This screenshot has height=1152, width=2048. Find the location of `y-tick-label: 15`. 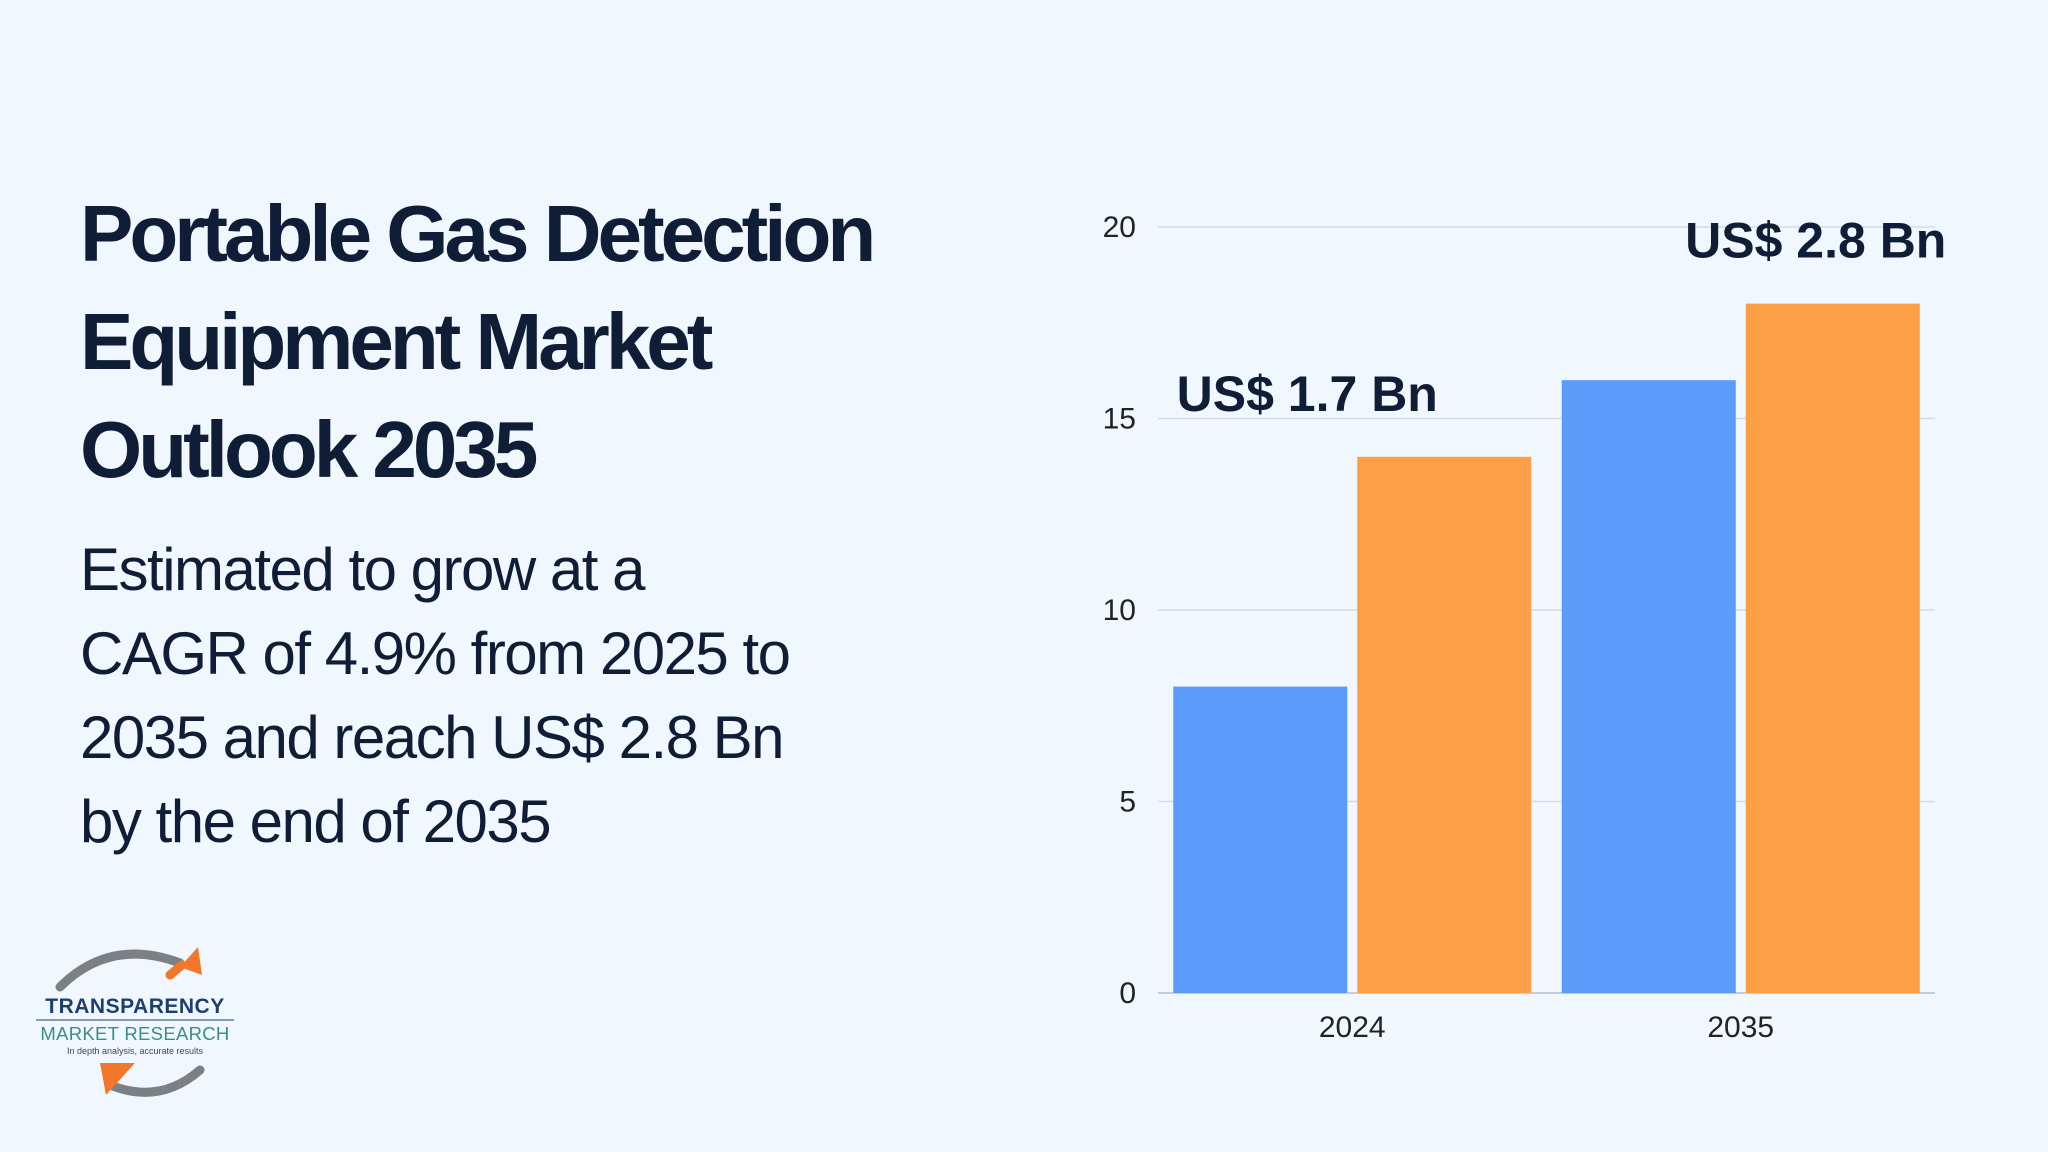

y-tick-label: 15 is located at coordinates (1119, 419).